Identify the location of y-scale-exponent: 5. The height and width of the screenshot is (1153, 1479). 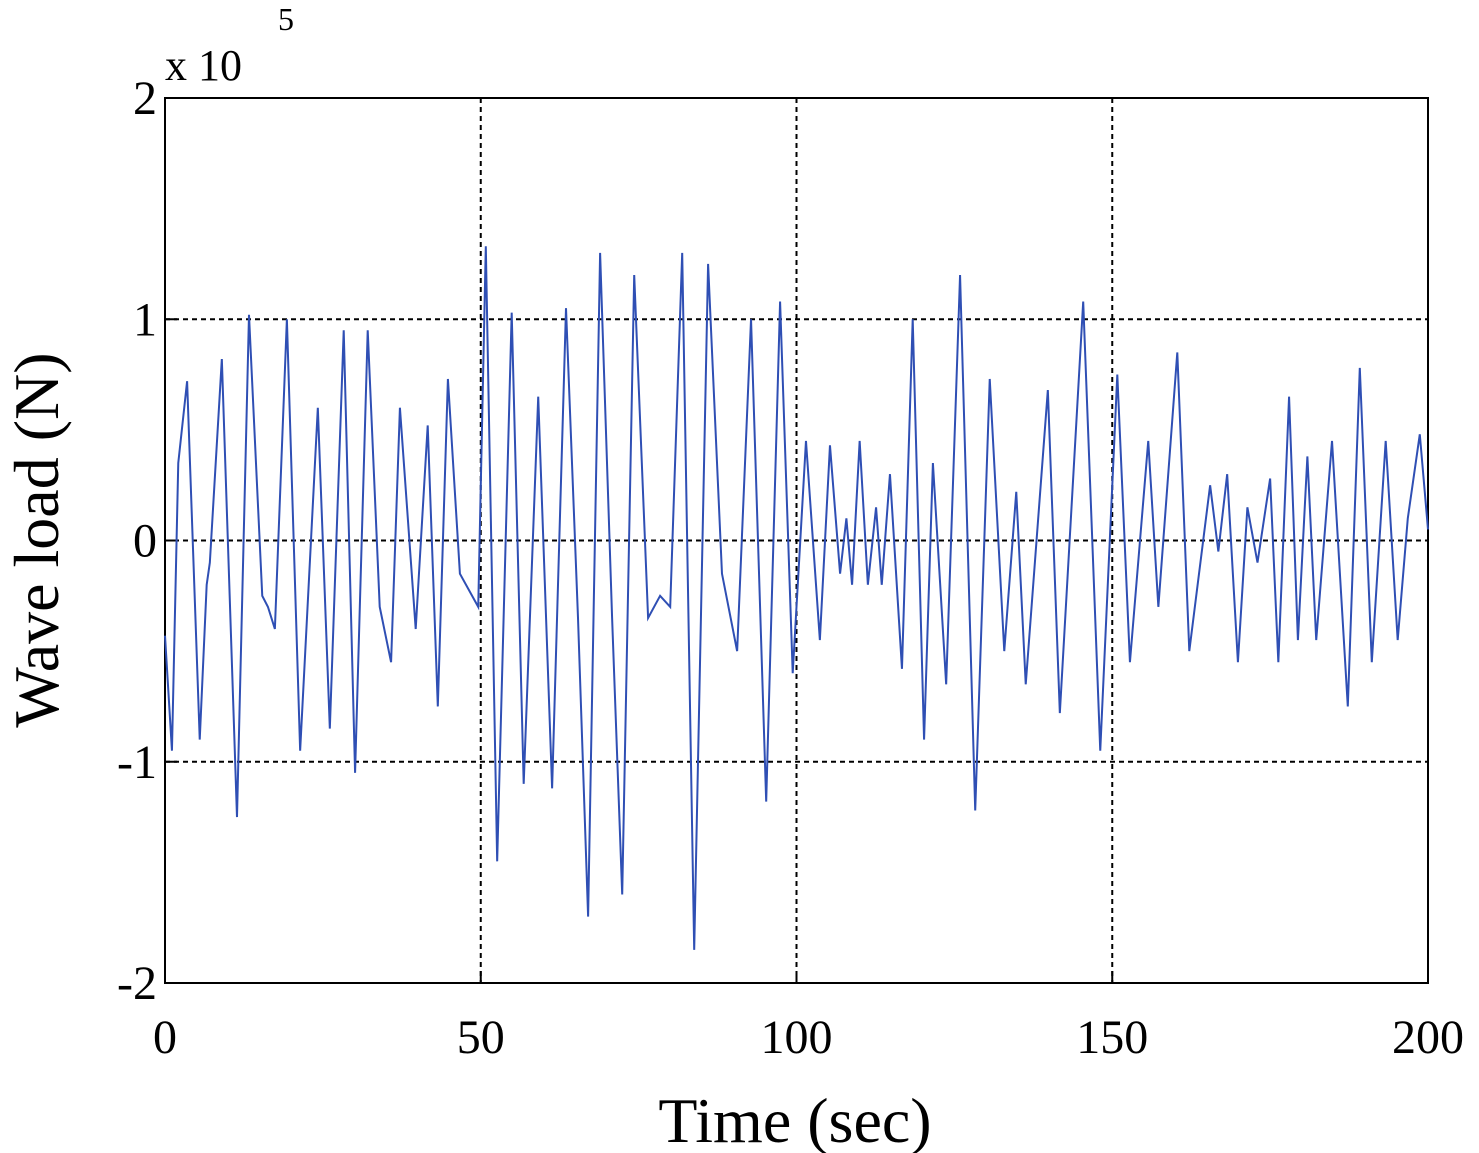
(286, 19).